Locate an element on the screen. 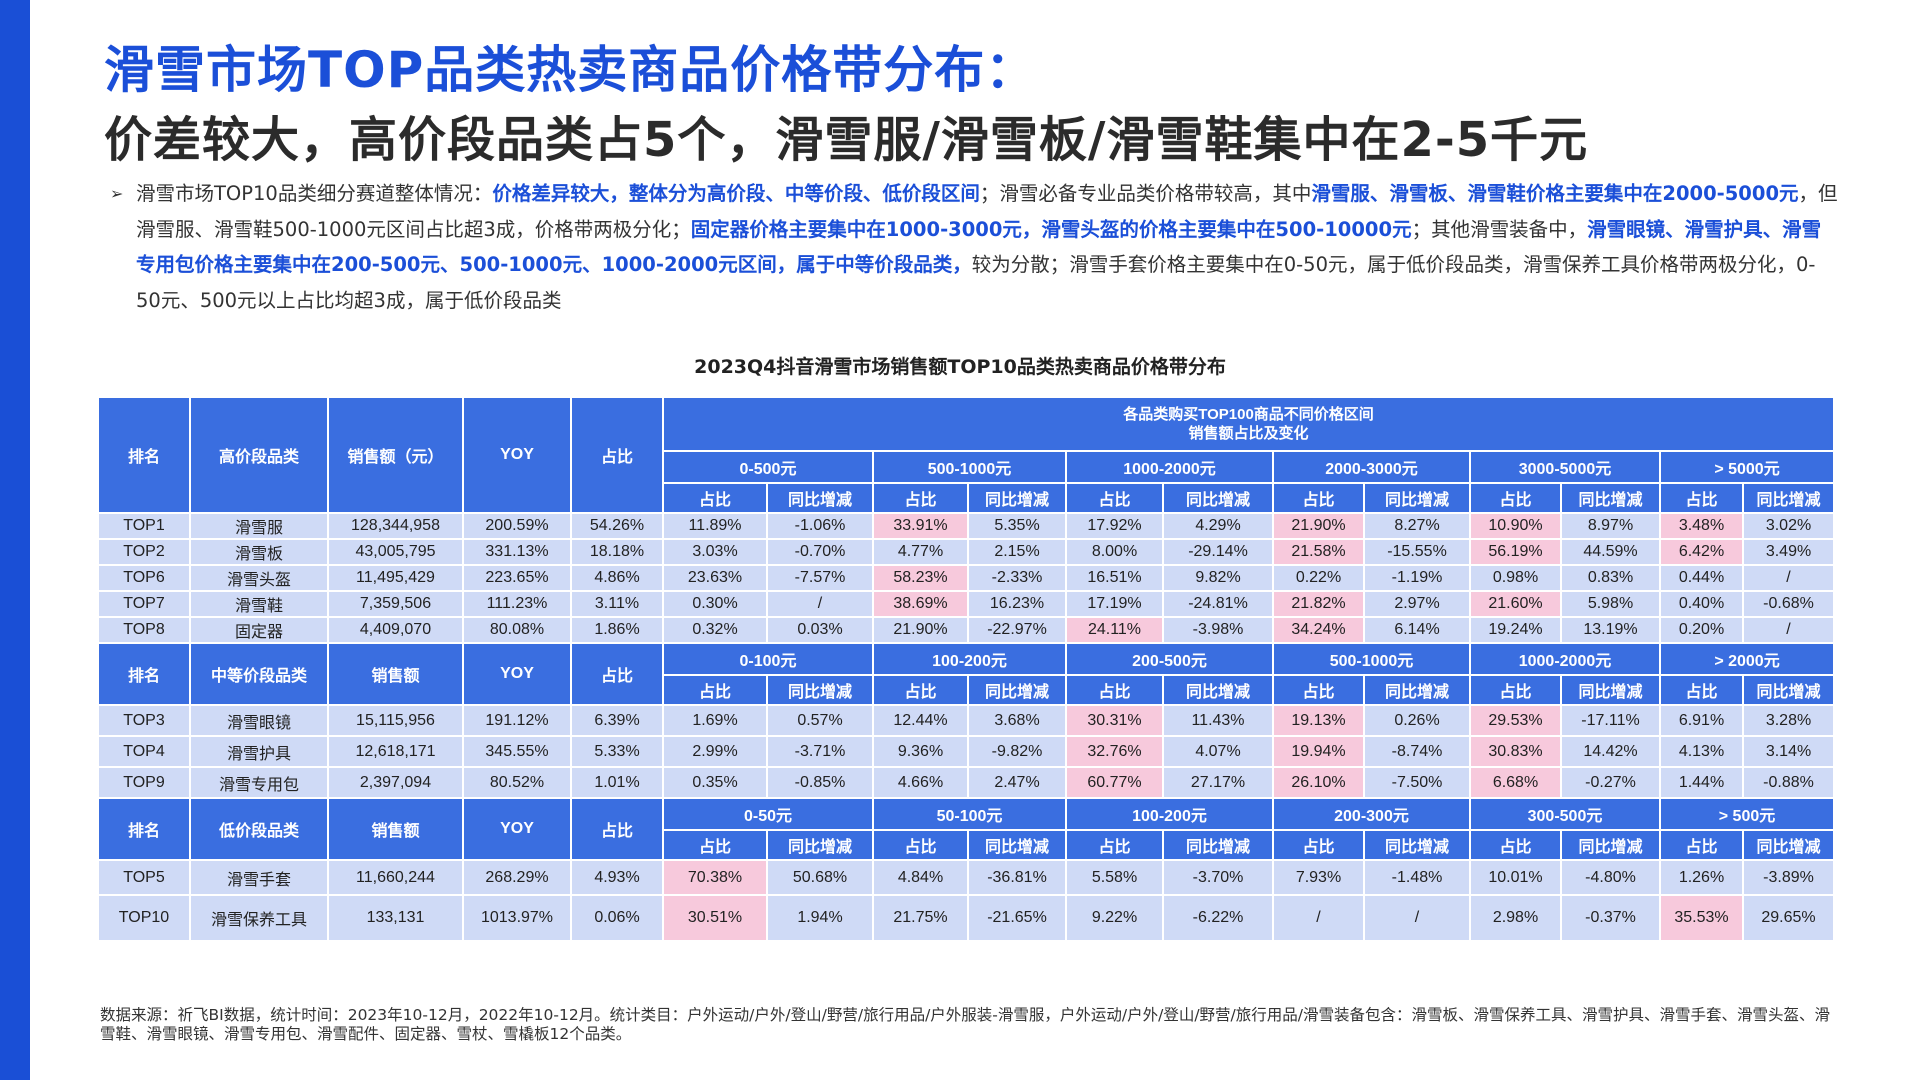  table-cell: TOP3 is located at coordinates (144, 720).